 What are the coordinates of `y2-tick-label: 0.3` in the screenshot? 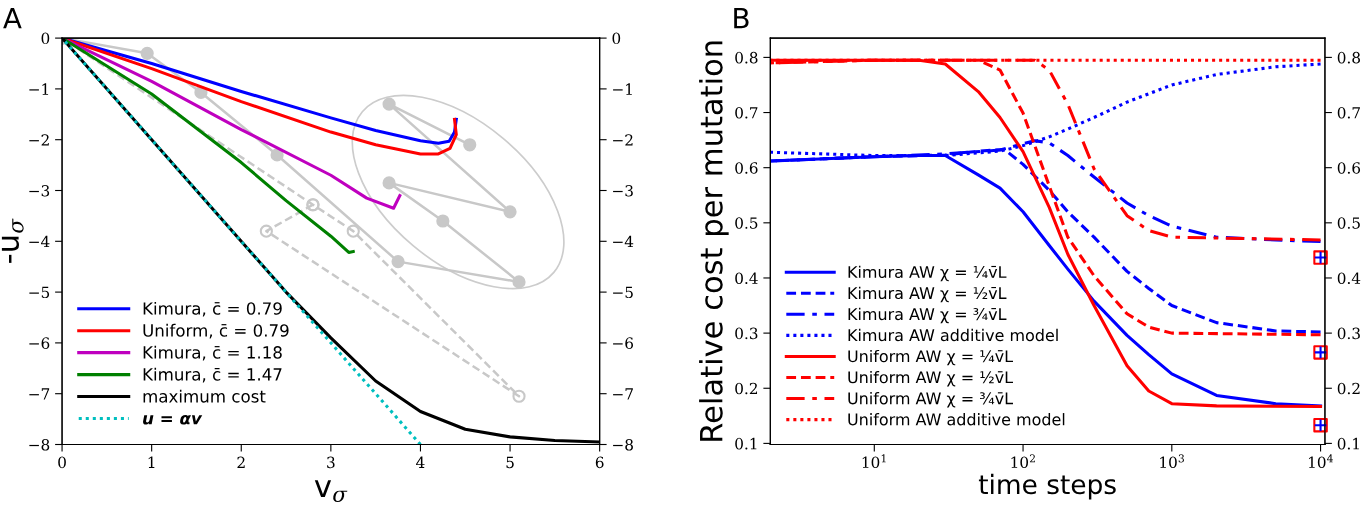 It's located at (1348, 333).